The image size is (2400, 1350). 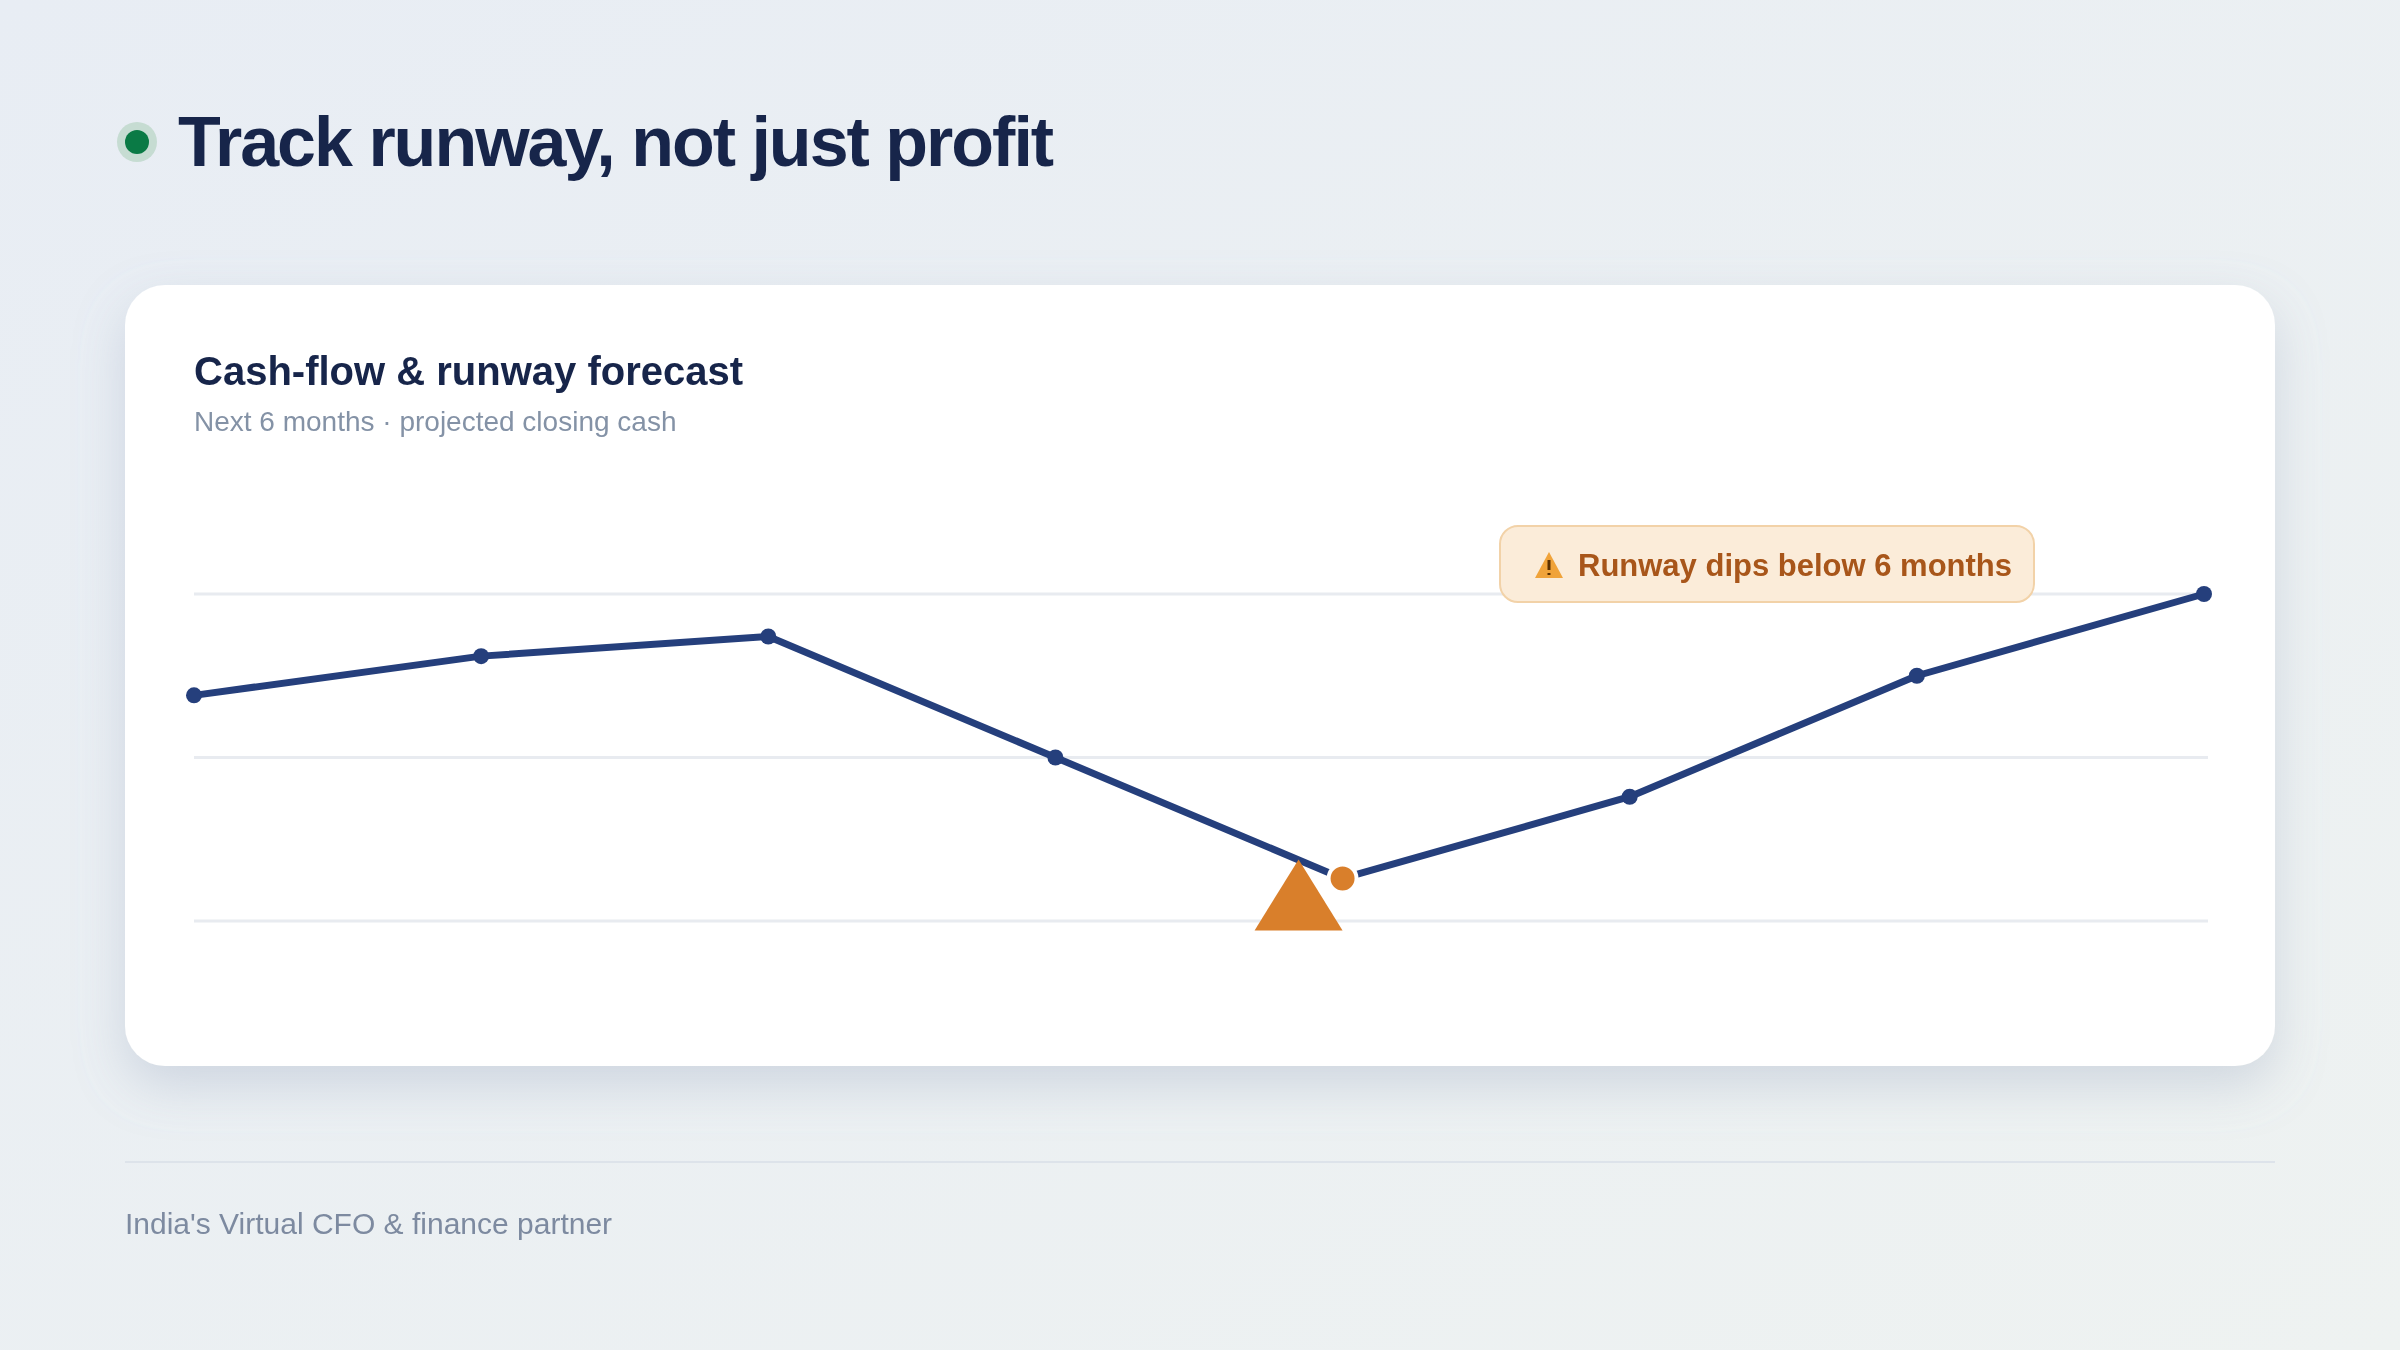 I want to click on text: Runway dips below 6 months, so click(x=1795, y=565).